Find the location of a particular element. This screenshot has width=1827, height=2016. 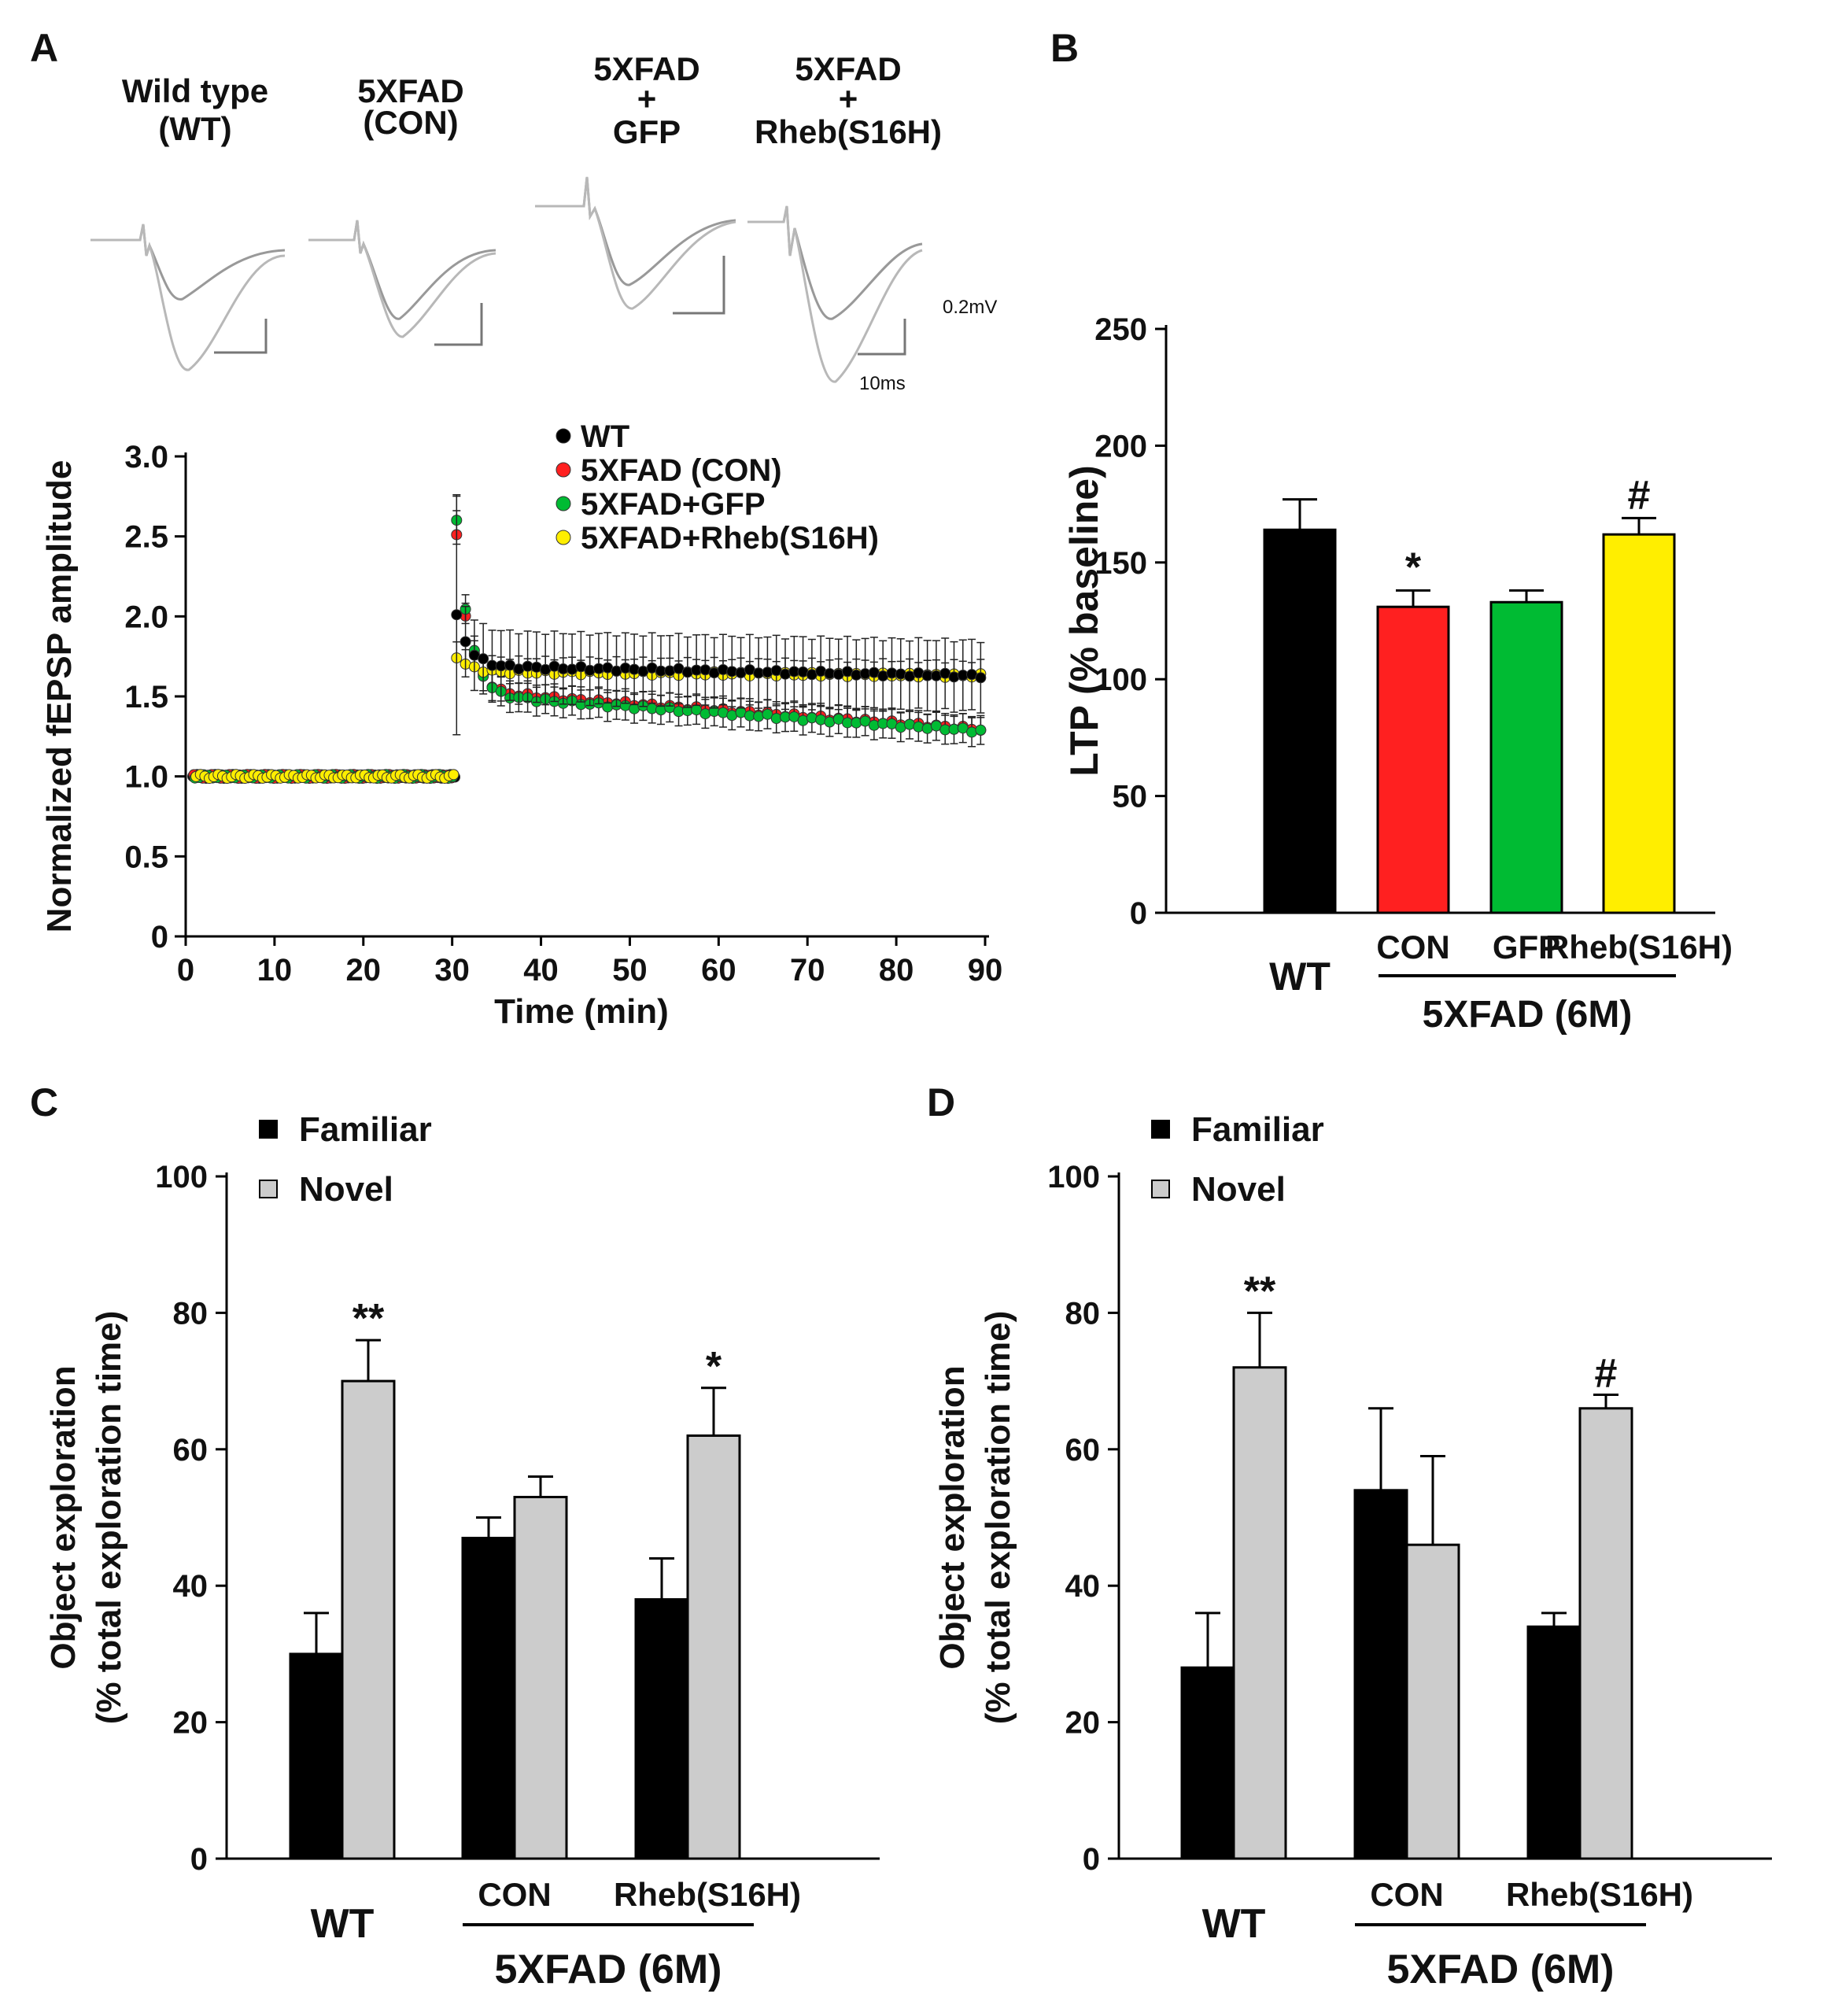

c-group-label: 5XFAD (6M) is located at coordinates (608, 1969).